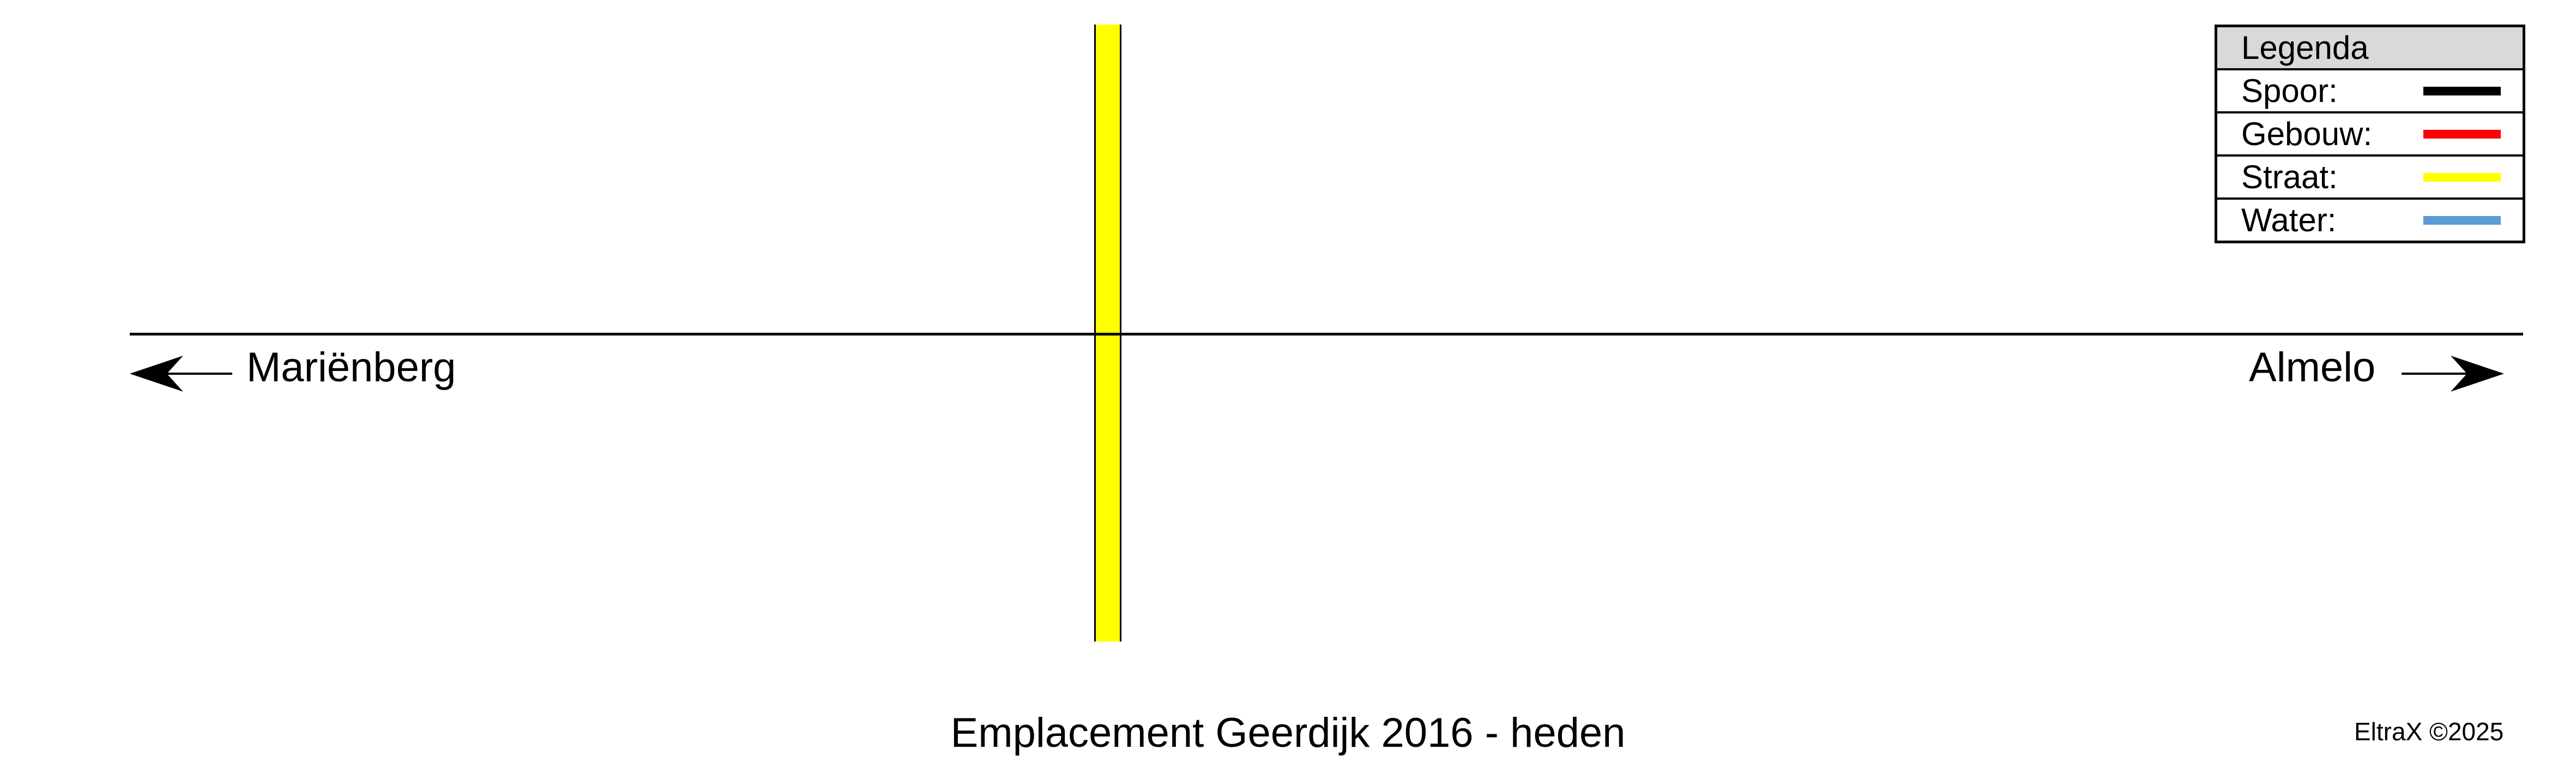  I want to click on legend-label: Gebouw:, so click(2307, 134).